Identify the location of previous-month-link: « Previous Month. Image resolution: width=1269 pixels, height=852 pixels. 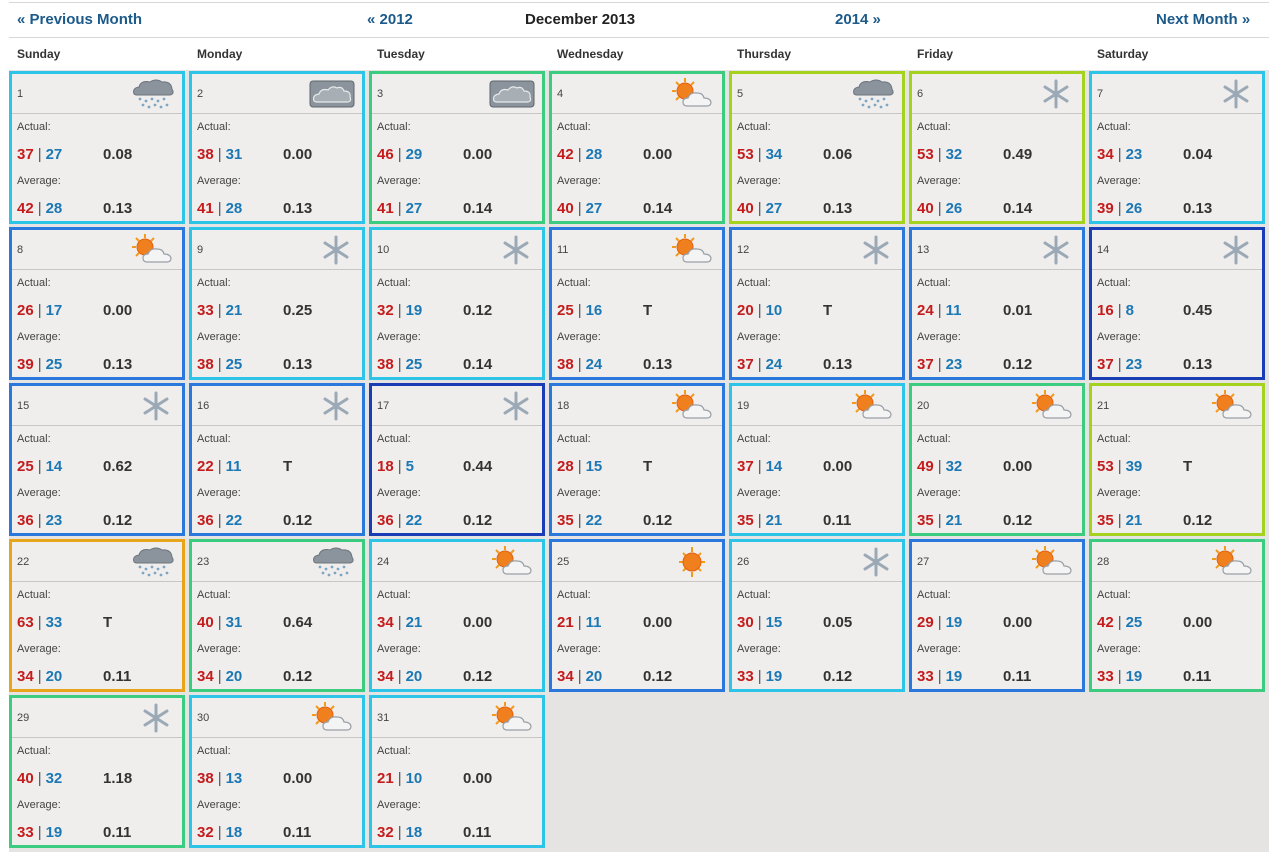
(80, 19).